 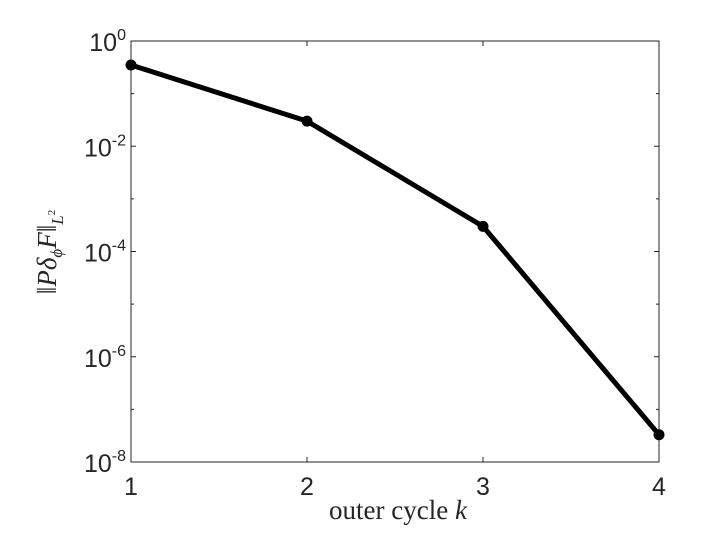 What do you see at coordinates (483, 487) in the screenshot?
I see `x-tick-label: 3` at bounding box center [483, 487].